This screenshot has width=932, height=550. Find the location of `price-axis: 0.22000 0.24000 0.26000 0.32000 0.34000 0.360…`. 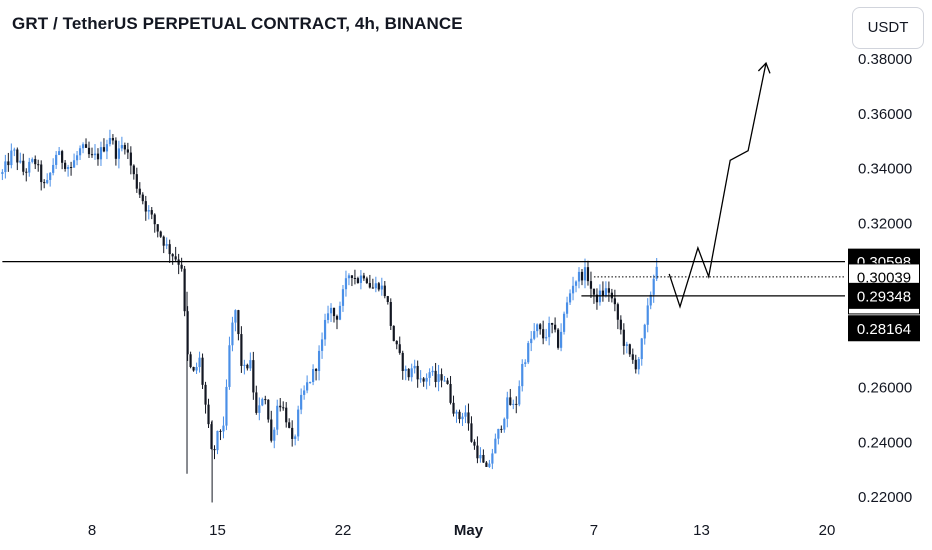

price-axis: 0.22000 0.24000 0.26000 0.32000 0.34000 0.360… is located at coordinates (885, 278).